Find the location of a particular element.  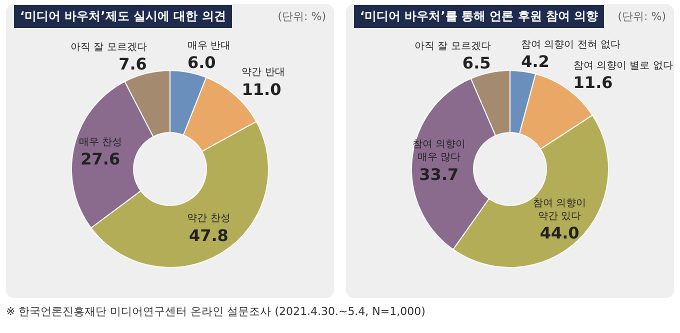

slice-label: 참여 의향이 전혀 없다 is located at coordinates (571, 45).